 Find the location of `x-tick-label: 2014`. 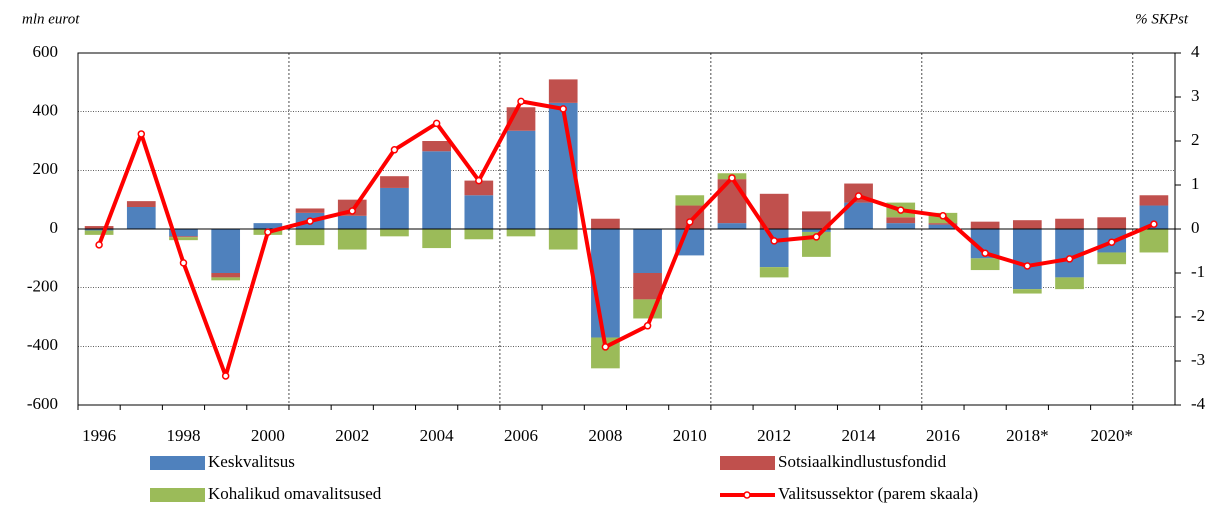

x-tick-label: 2014 is located at coordinates (859, 435).